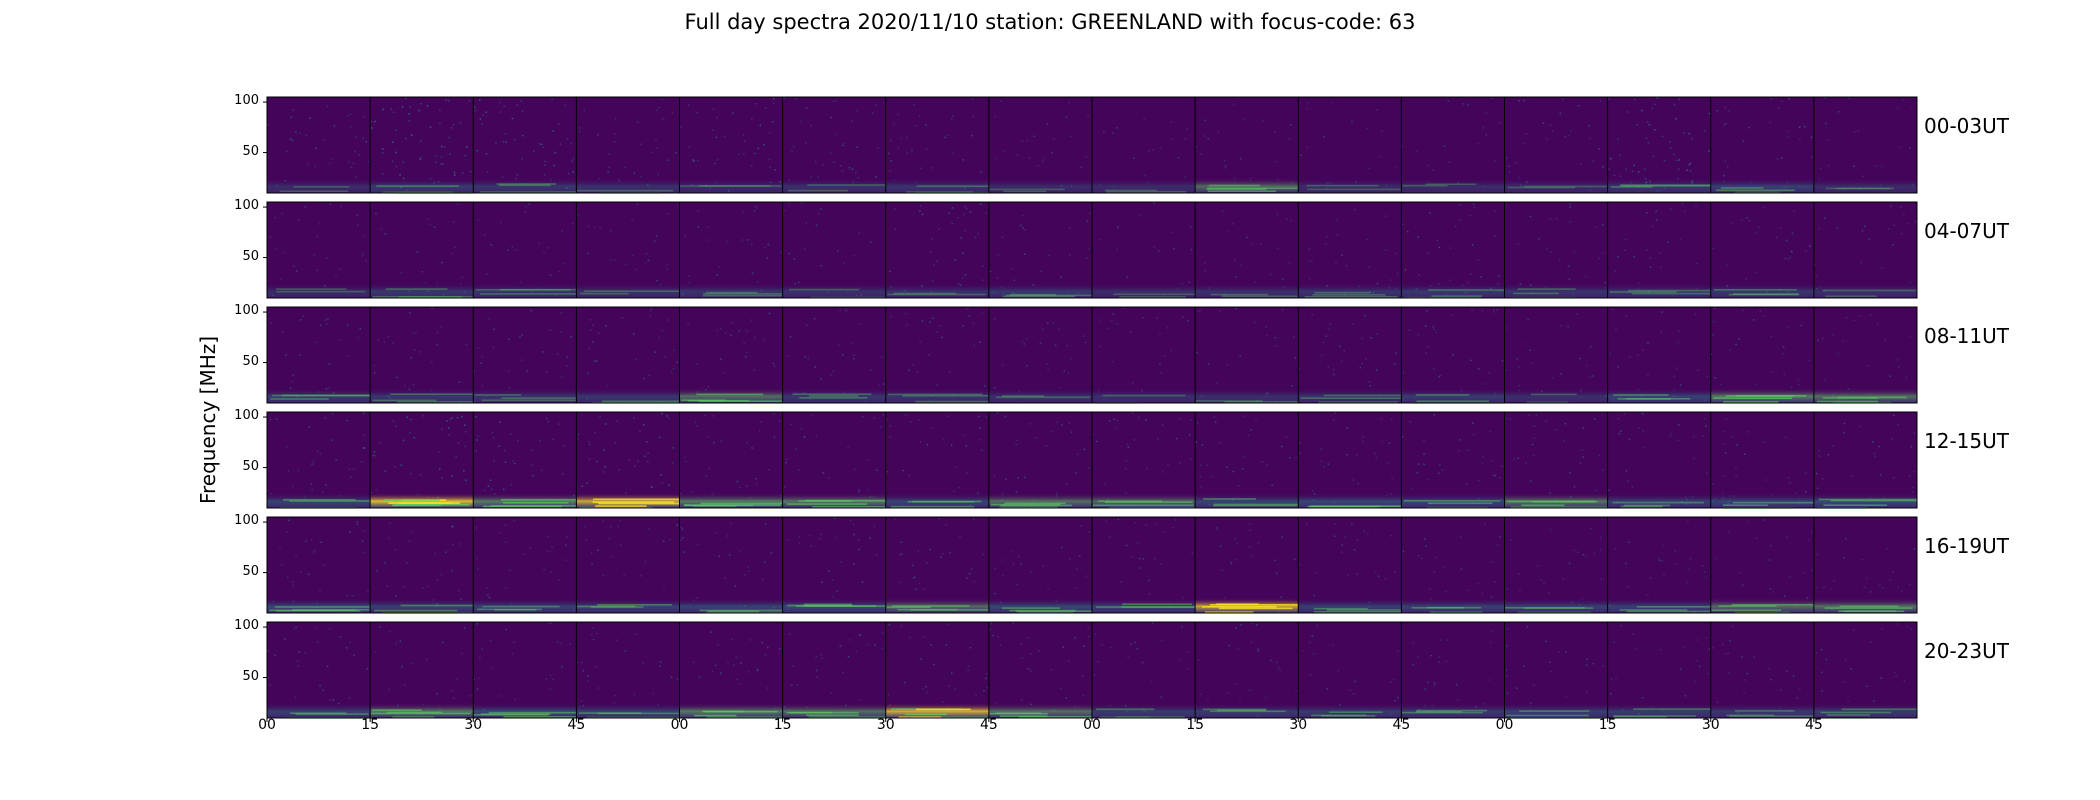  I want to click on spectra-row-08-11UT, so click(1090, 355).